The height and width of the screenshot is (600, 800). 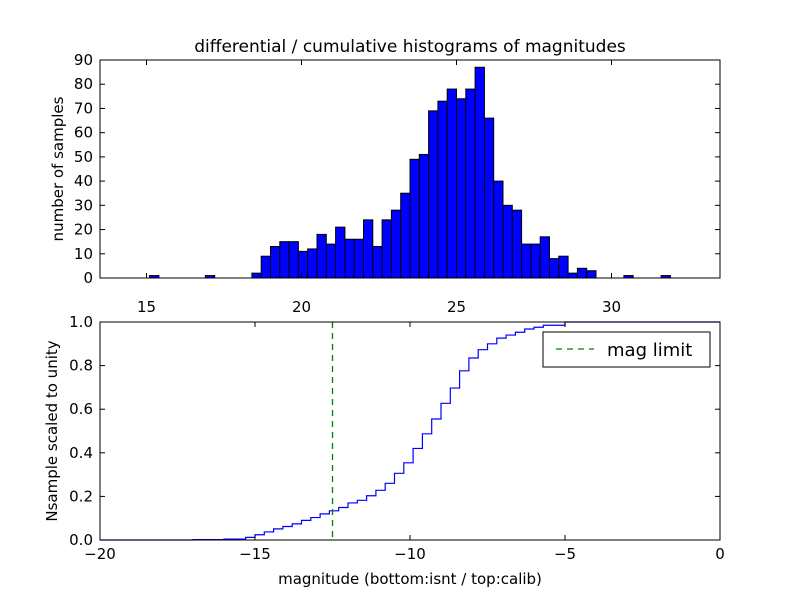 What do you see at coordinates (81, 409) in the screenshot?
I see `y-tick-label: 0.6` at bounding box center [81, 409].